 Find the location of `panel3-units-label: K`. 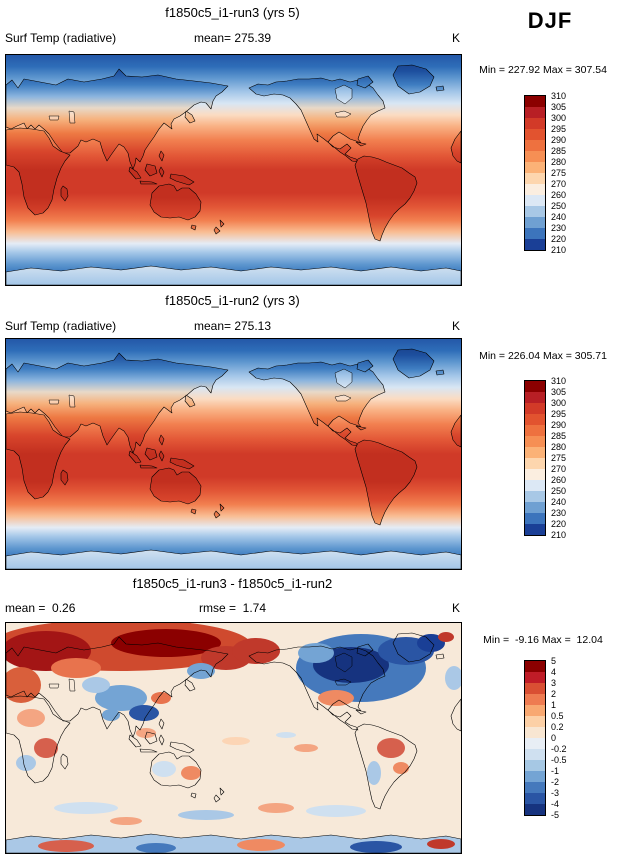

panel3-units-label: K is located at coordinates (455, 608).